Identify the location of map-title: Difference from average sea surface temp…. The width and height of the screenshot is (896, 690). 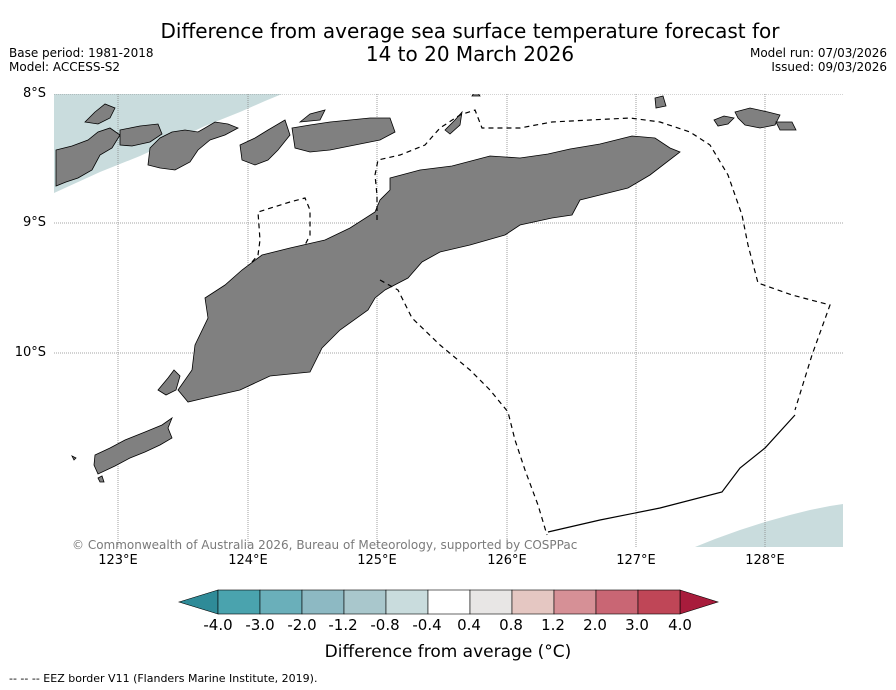
(470, 43).